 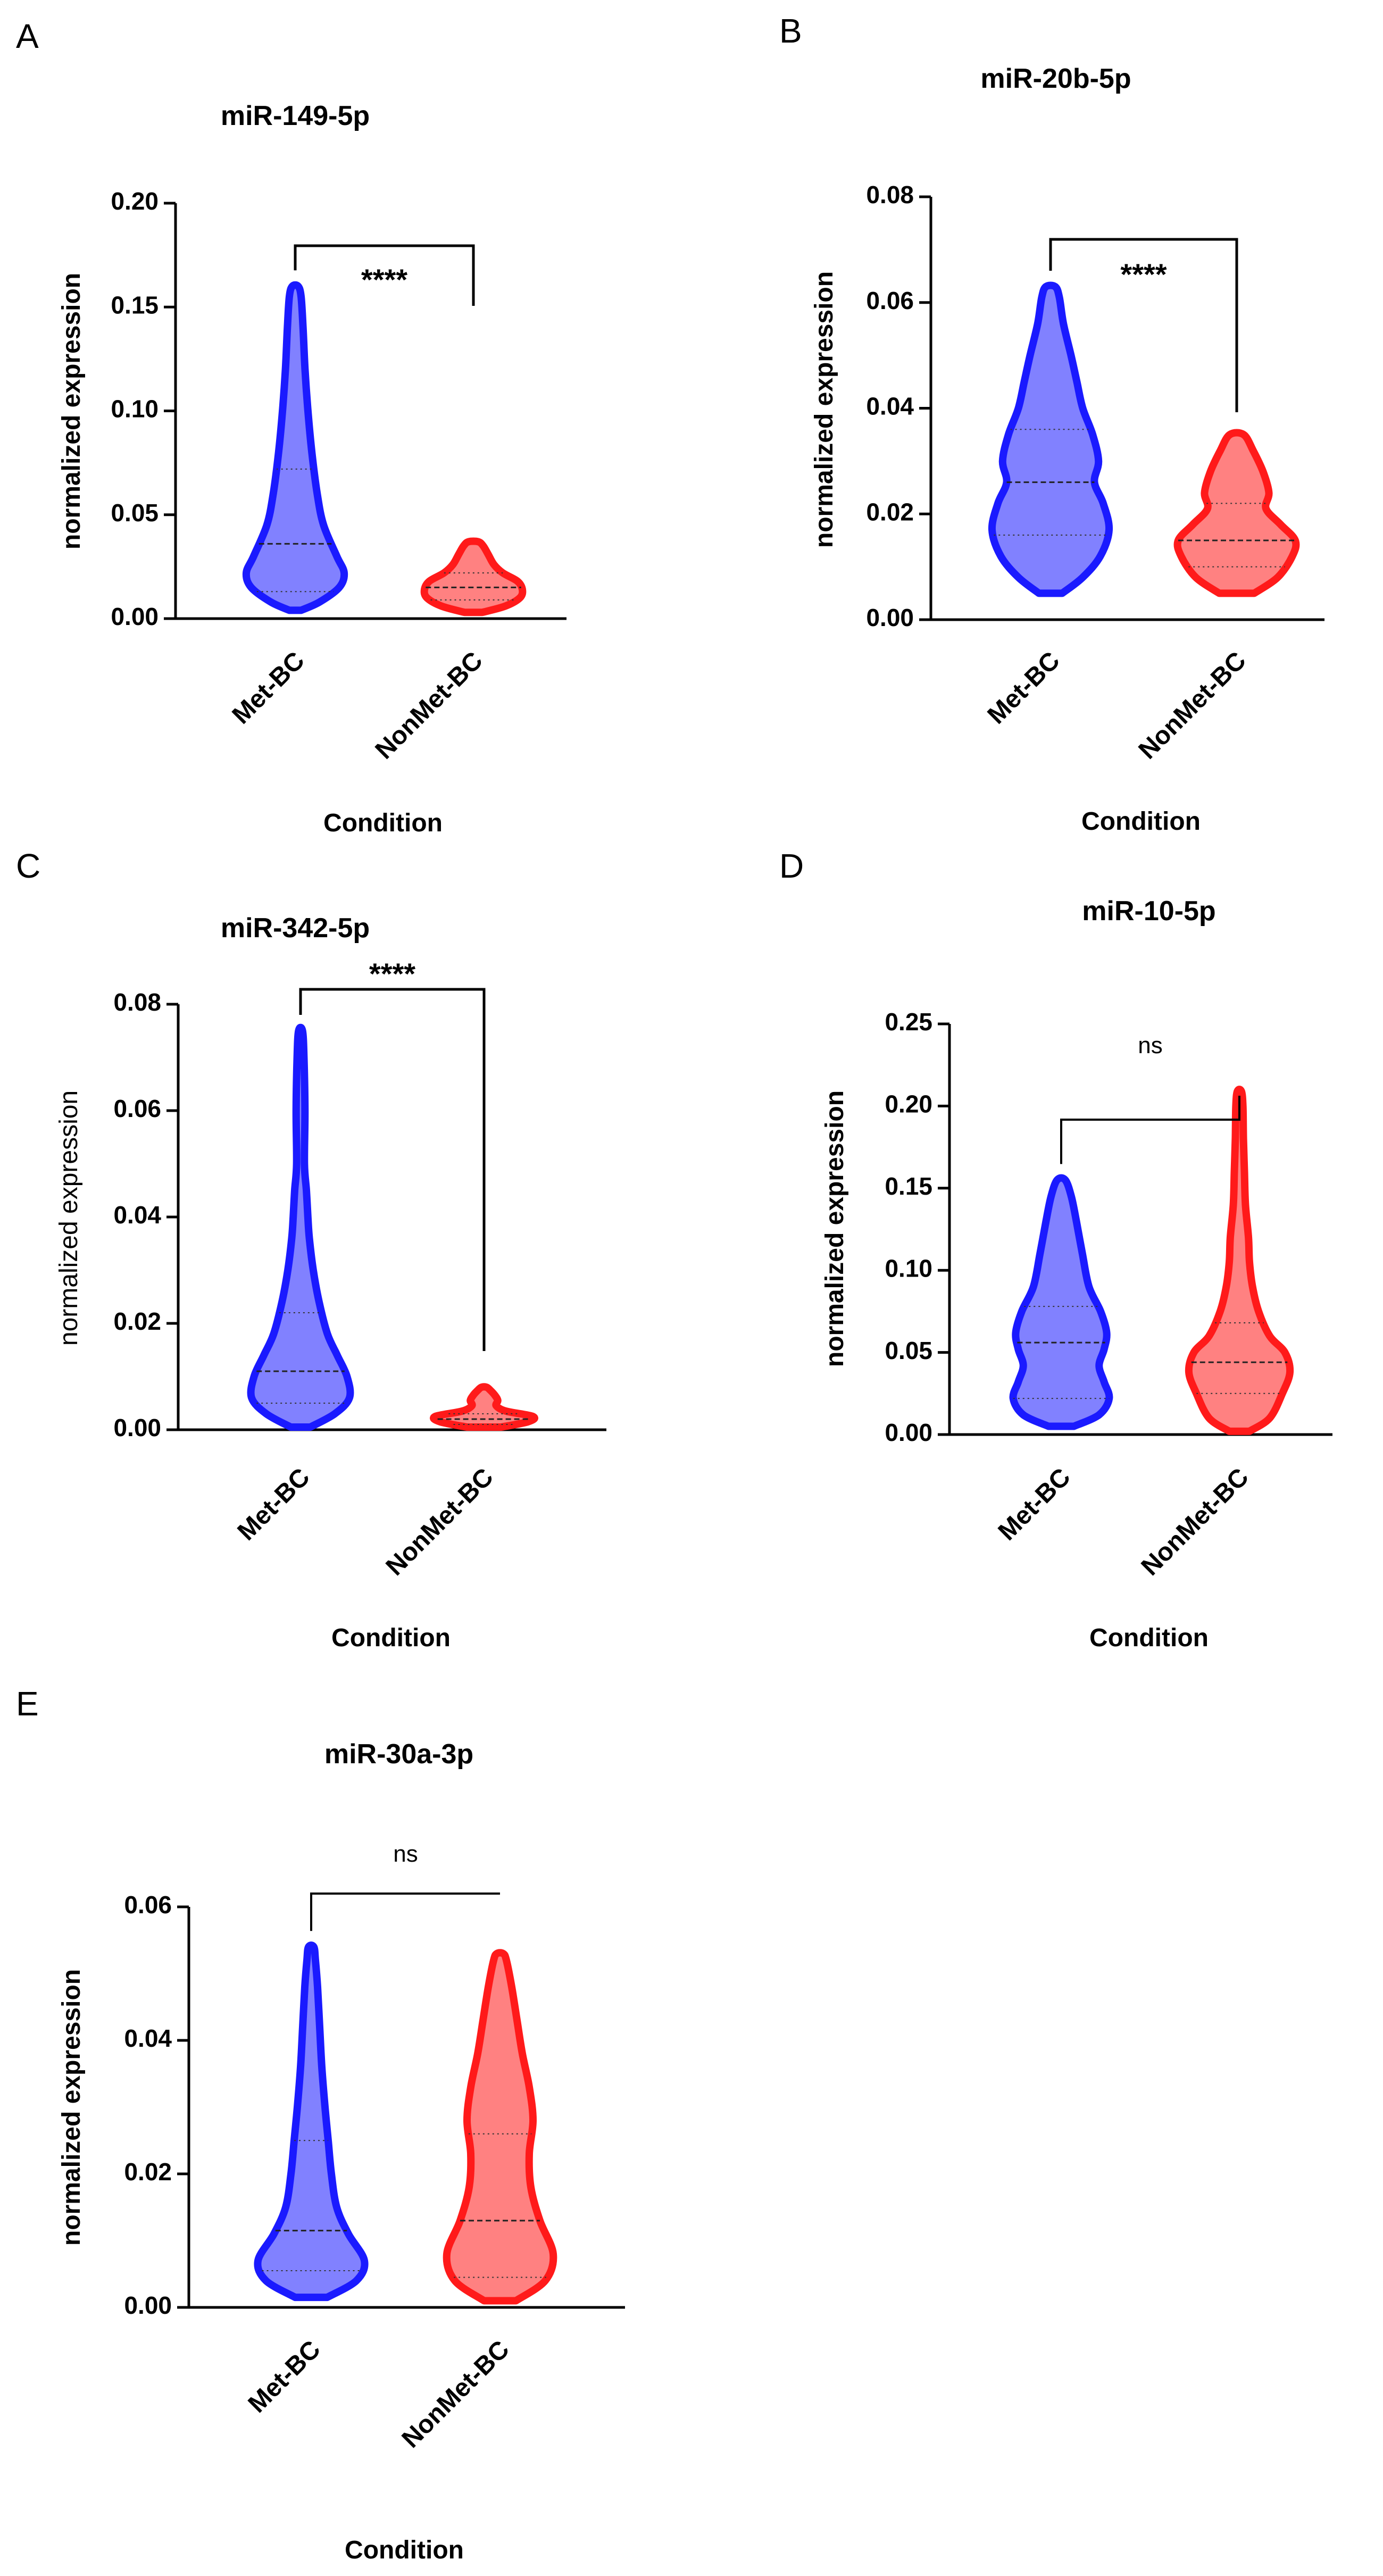 What do you see at coordinates (27, 1704) in the screenshot?
I see `panel-letter: E` at bounding box center [27, 1704].